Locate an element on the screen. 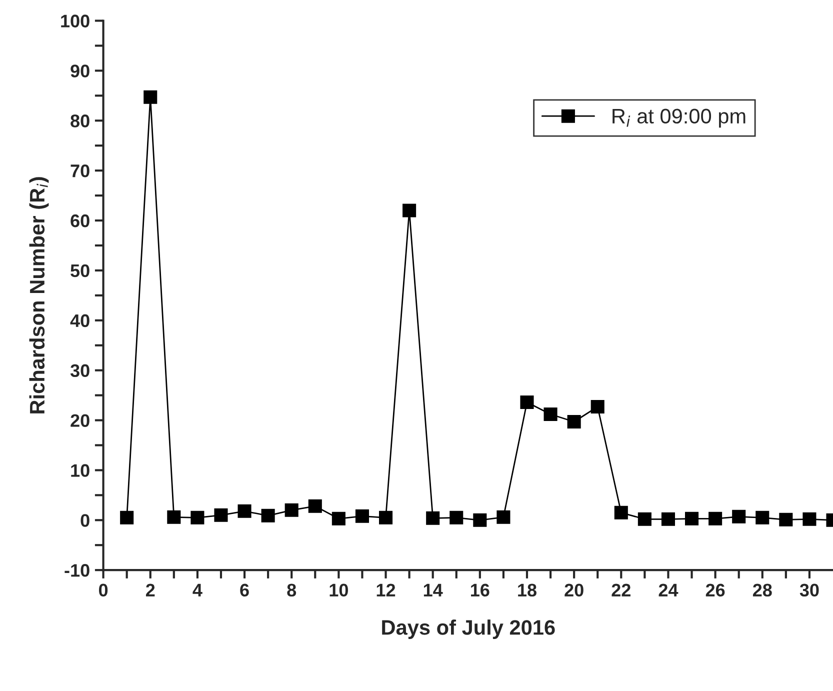 The height and width of the screenshot is (691, 833). y-axis-title: Richardson Number (R$_{i}$) is located at coordinates (39, 295).